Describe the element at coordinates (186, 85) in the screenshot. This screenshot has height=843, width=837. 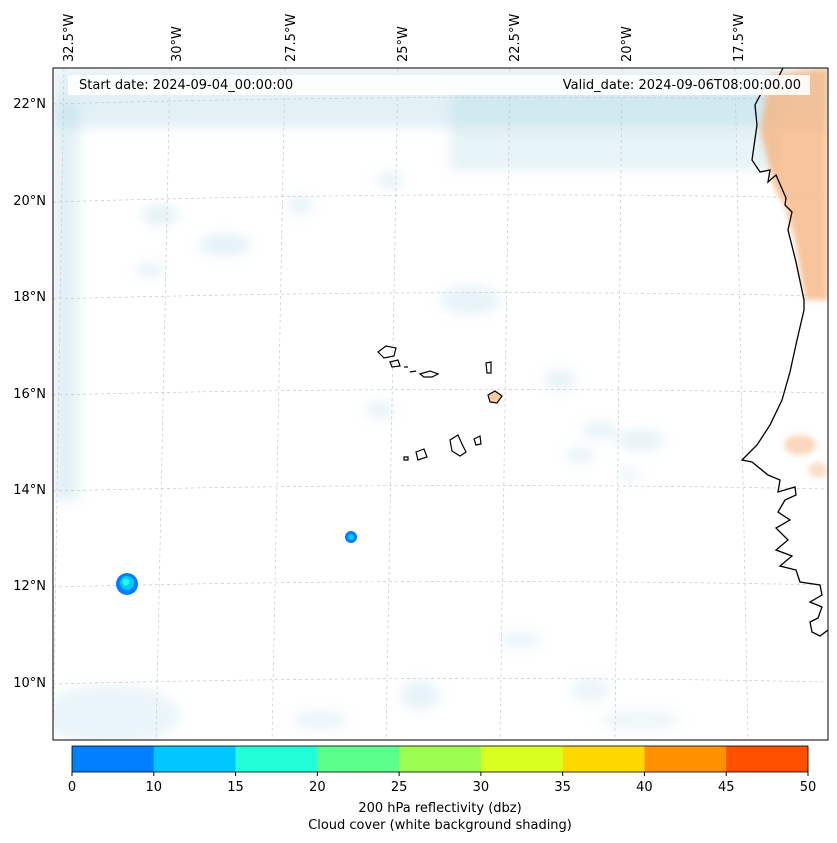
I see `start-date-label: Start date: 2024-09-04_00:00:00` at that location.